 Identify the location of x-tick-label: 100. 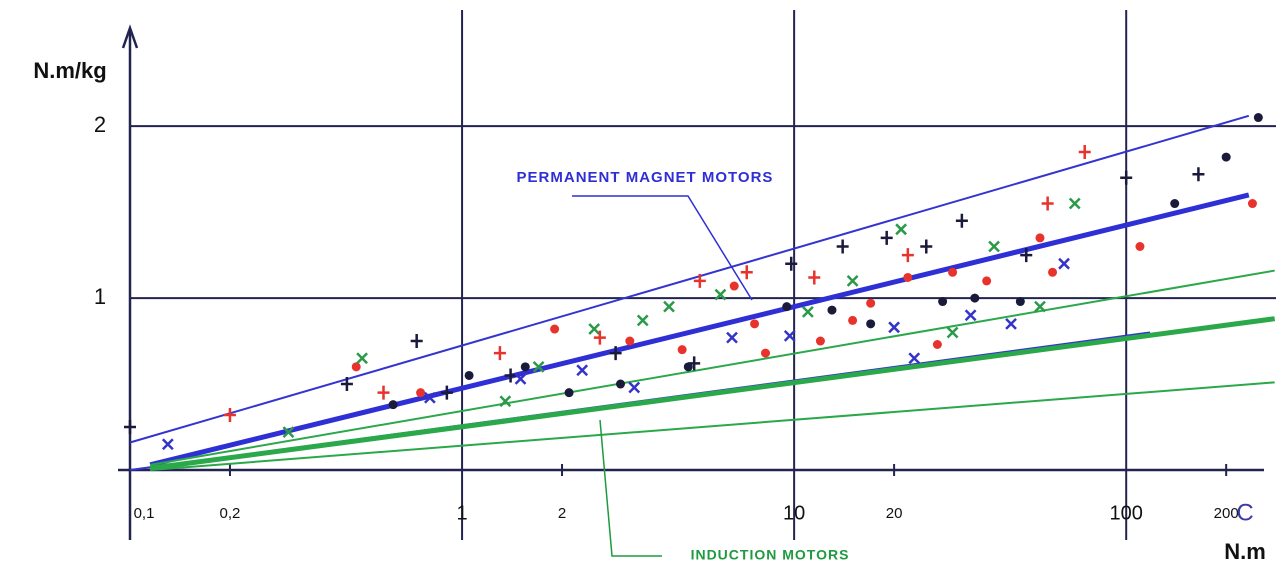
(1126, 513).